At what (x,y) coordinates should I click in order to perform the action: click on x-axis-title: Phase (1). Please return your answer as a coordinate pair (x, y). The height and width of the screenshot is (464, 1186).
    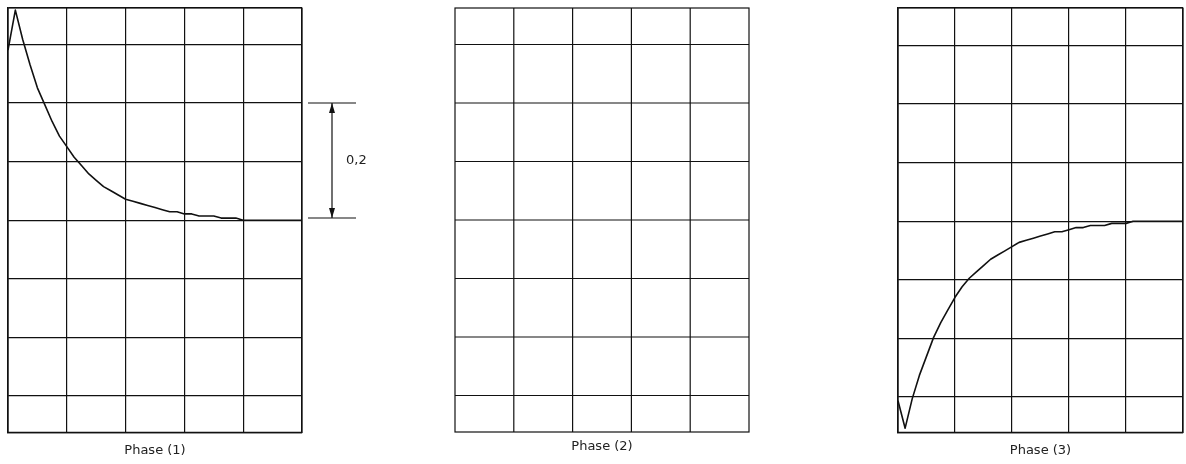
    Looking at the image, I should click on (155, 449).